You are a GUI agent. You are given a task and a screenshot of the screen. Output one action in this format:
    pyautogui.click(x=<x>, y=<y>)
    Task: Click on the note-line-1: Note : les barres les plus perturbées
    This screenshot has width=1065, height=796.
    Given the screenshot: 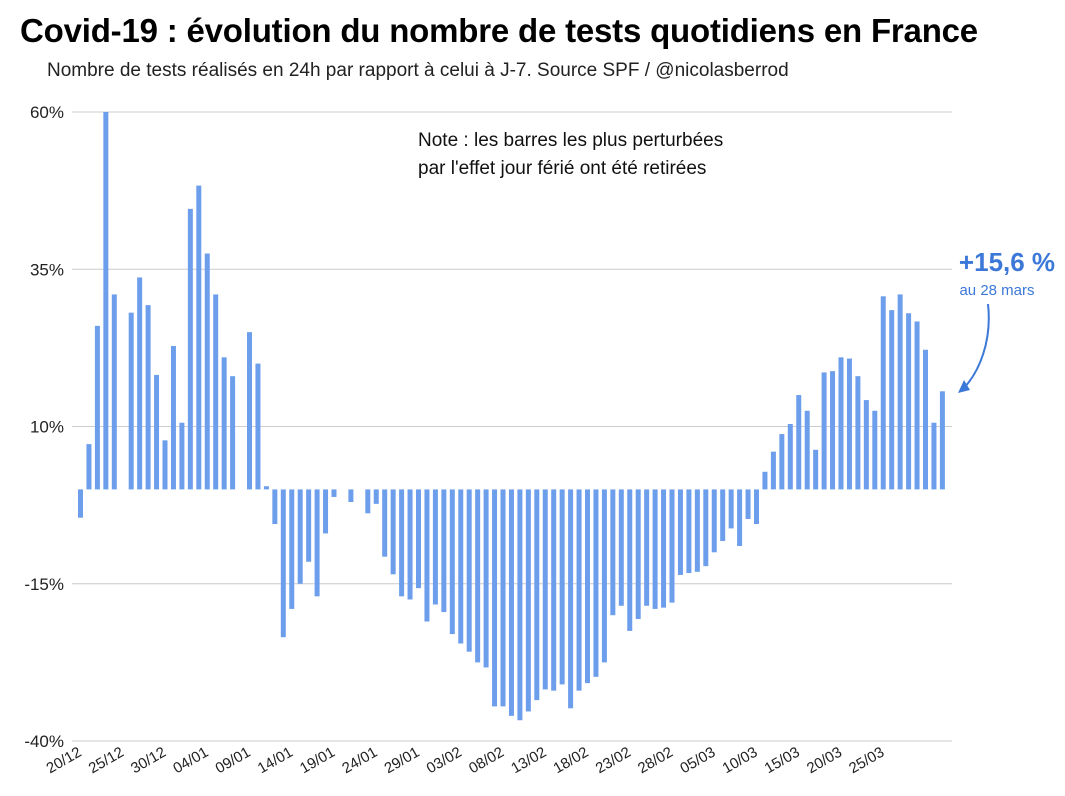 What is the action you would take?
    pyautogui.click(x=570, y=140)
    